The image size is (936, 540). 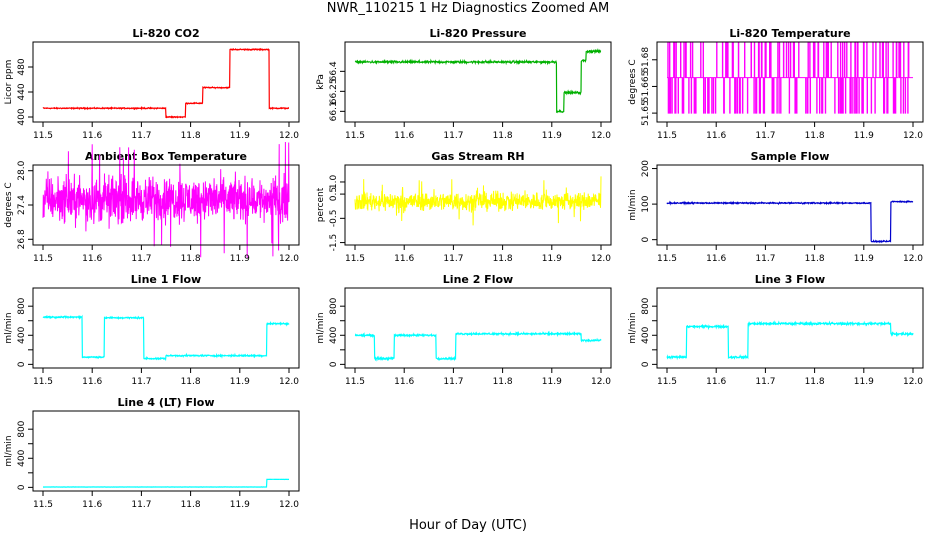 What do you see at coordinates (321, 82) in the screenshot?
I see `y-axis-label: kPa` at bounding box center [321, 82].